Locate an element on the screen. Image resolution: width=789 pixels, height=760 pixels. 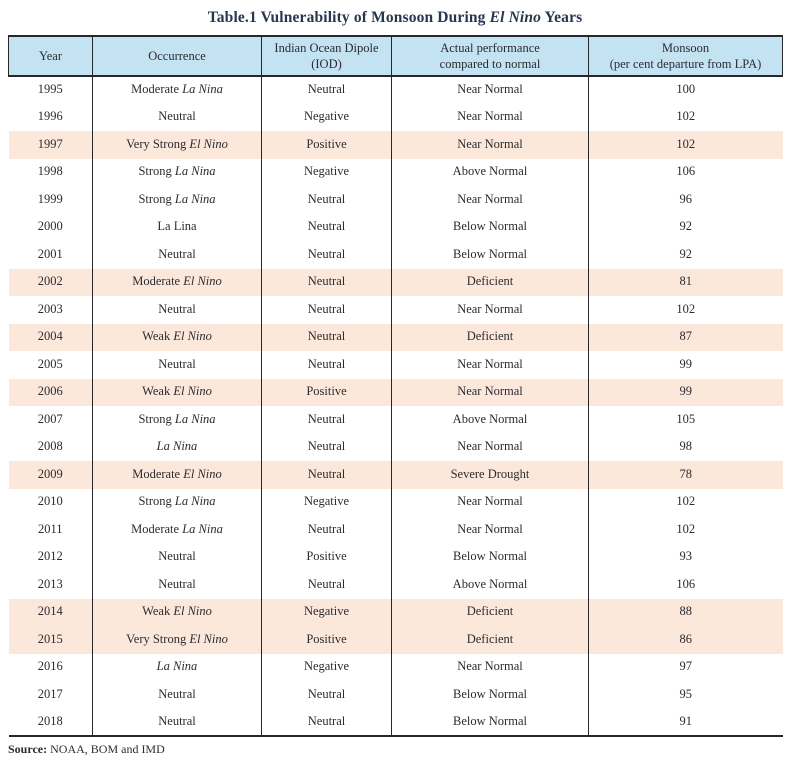
cell-occurrence: Moderate El Nino is located at coordinates (177, 282).